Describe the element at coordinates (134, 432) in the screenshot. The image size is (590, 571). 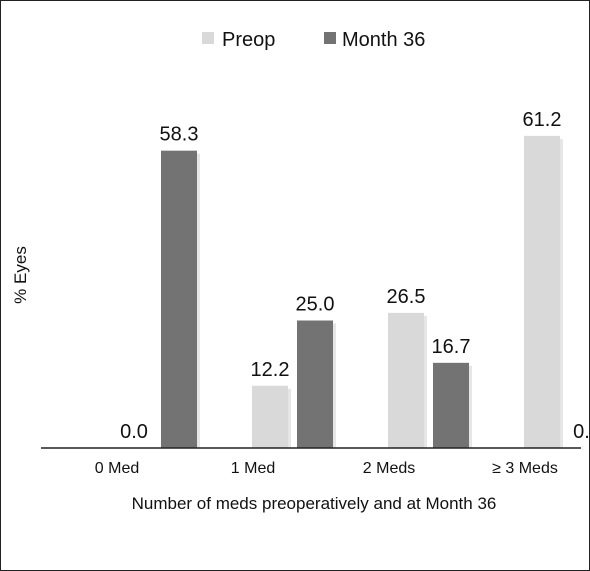
I see `data-label-preop-0-med: 0.0` at that location.